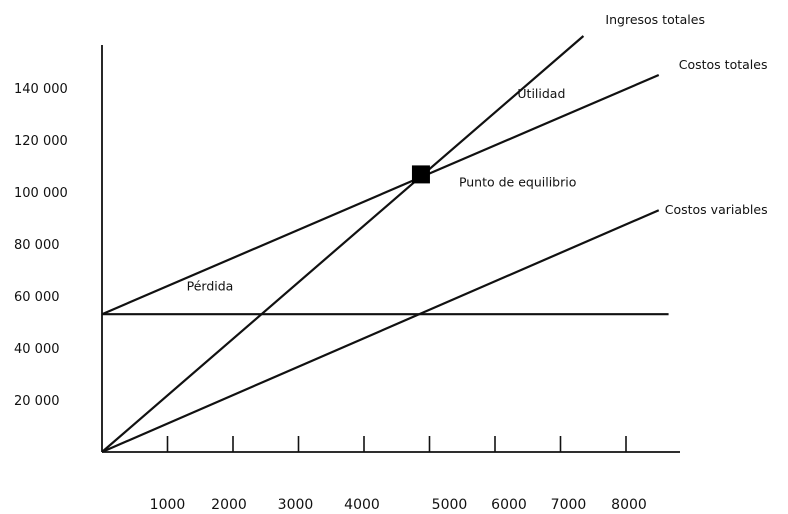  I want to click on perdida-label: Pérdida, so click(210, 286).